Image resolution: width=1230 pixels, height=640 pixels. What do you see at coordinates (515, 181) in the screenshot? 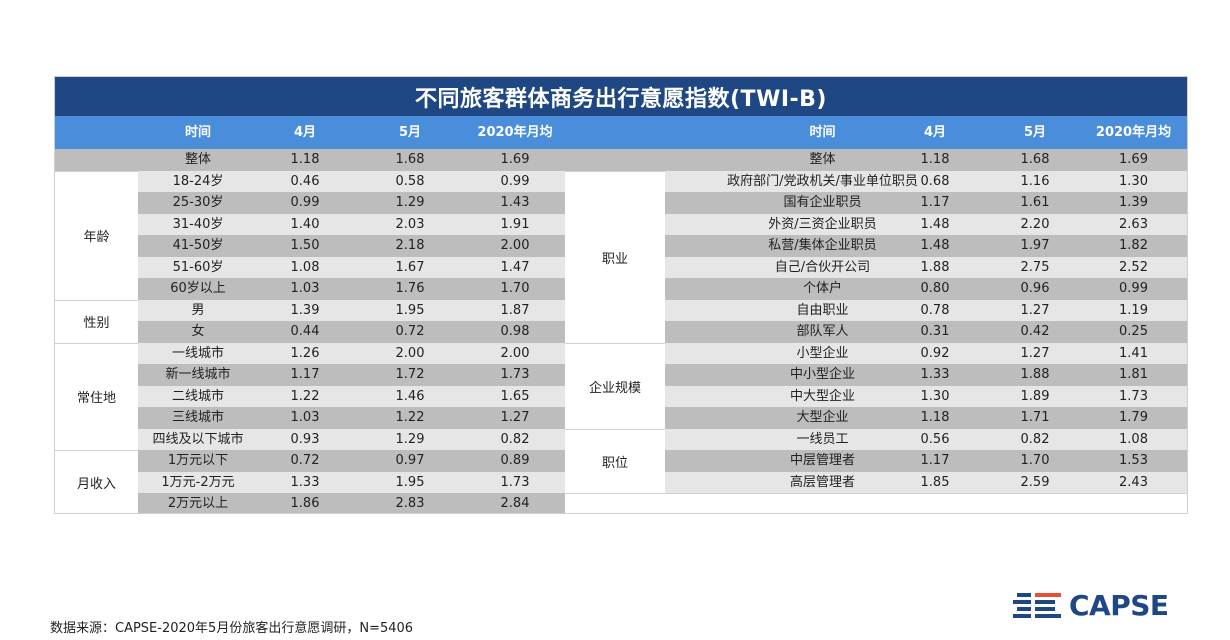
I see `avg-value: 0.99` at bounding box center [515, 181].